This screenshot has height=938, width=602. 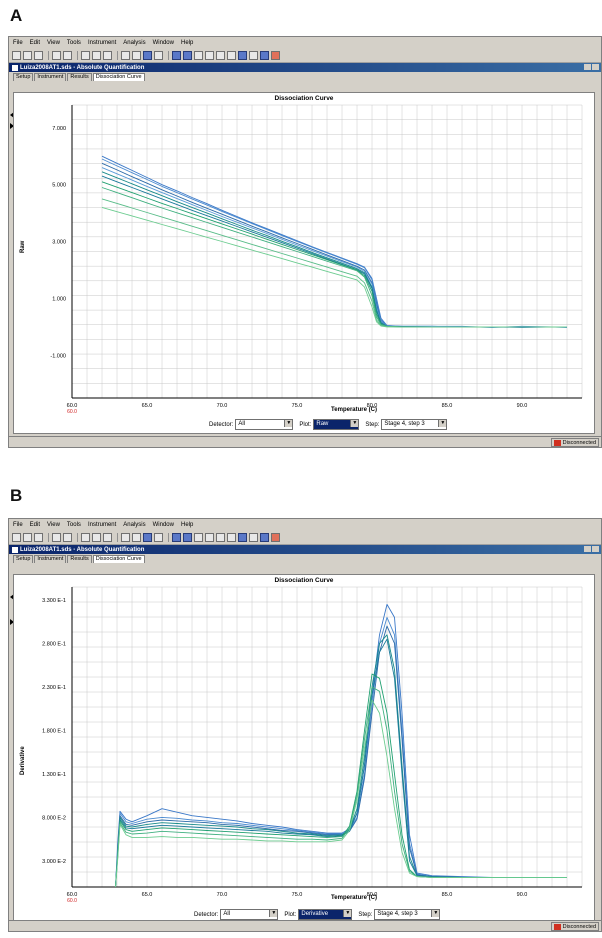 I want to click on x-tick-label: 60.0, so click(x=72, y=406).